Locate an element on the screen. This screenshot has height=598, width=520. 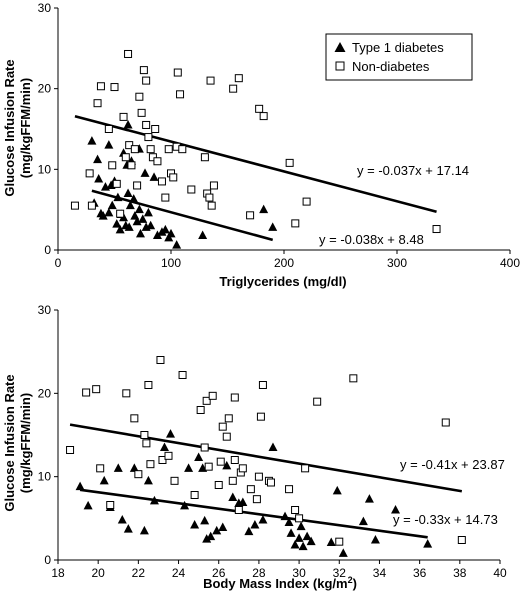
x-tick-label: 32 is located at coordinates (340, 573).